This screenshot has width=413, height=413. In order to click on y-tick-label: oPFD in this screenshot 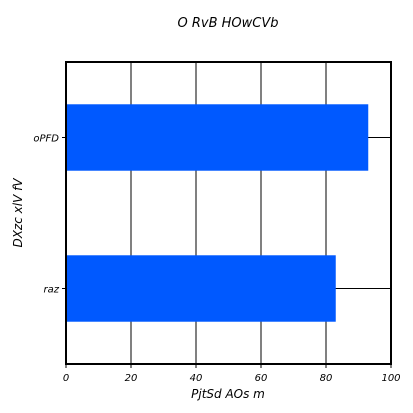, I will do `click(46, 139)`.